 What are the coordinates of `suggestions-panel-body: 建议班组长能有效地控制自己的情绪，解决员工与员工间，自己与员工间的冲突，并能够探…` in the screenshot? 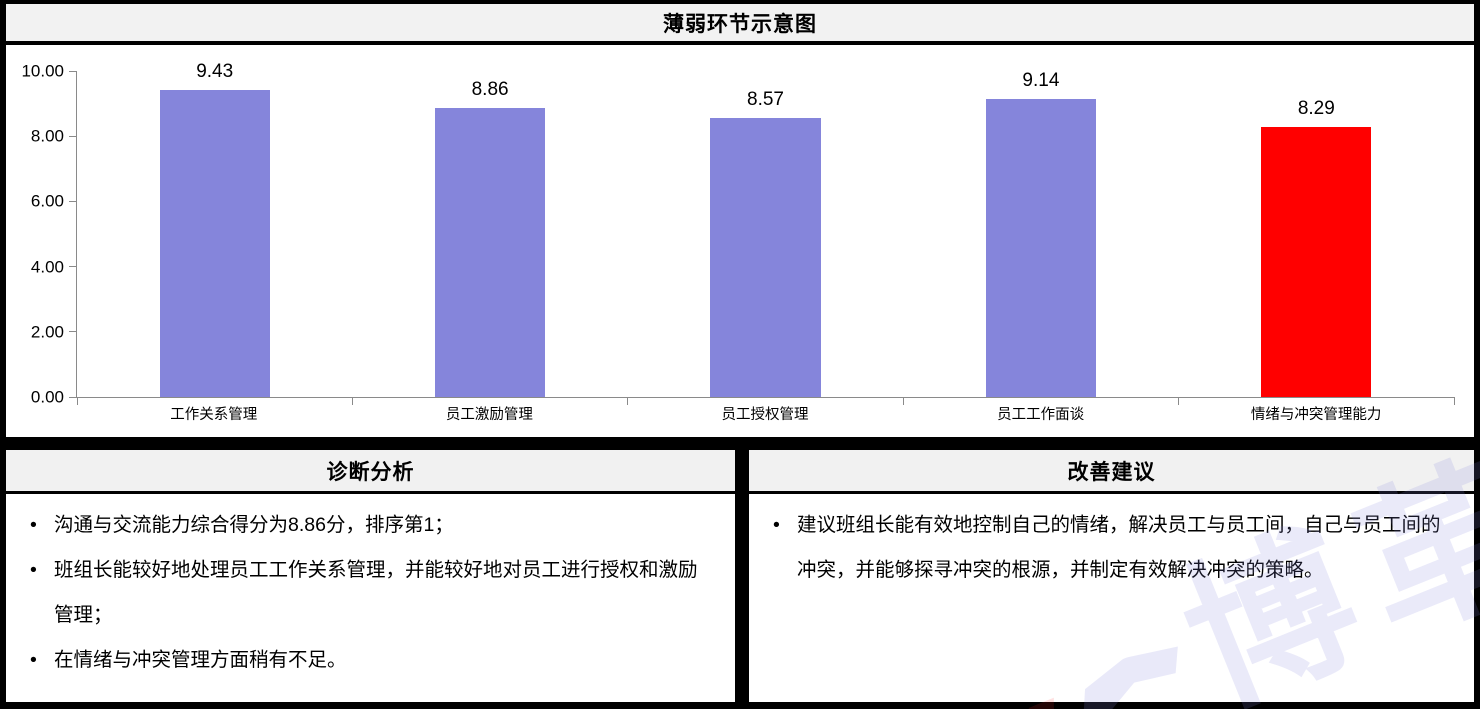 It's located at (1111, 543).